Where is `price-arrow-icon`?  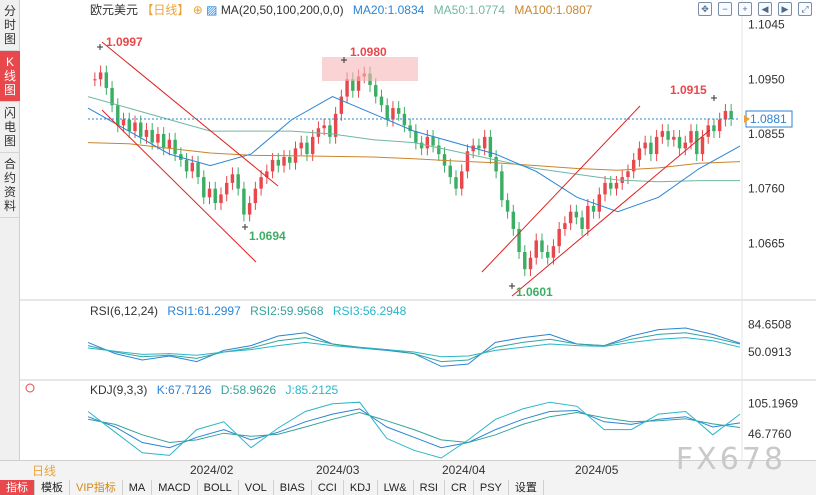
price-arrow-icon is located at coordinates (747, 119).